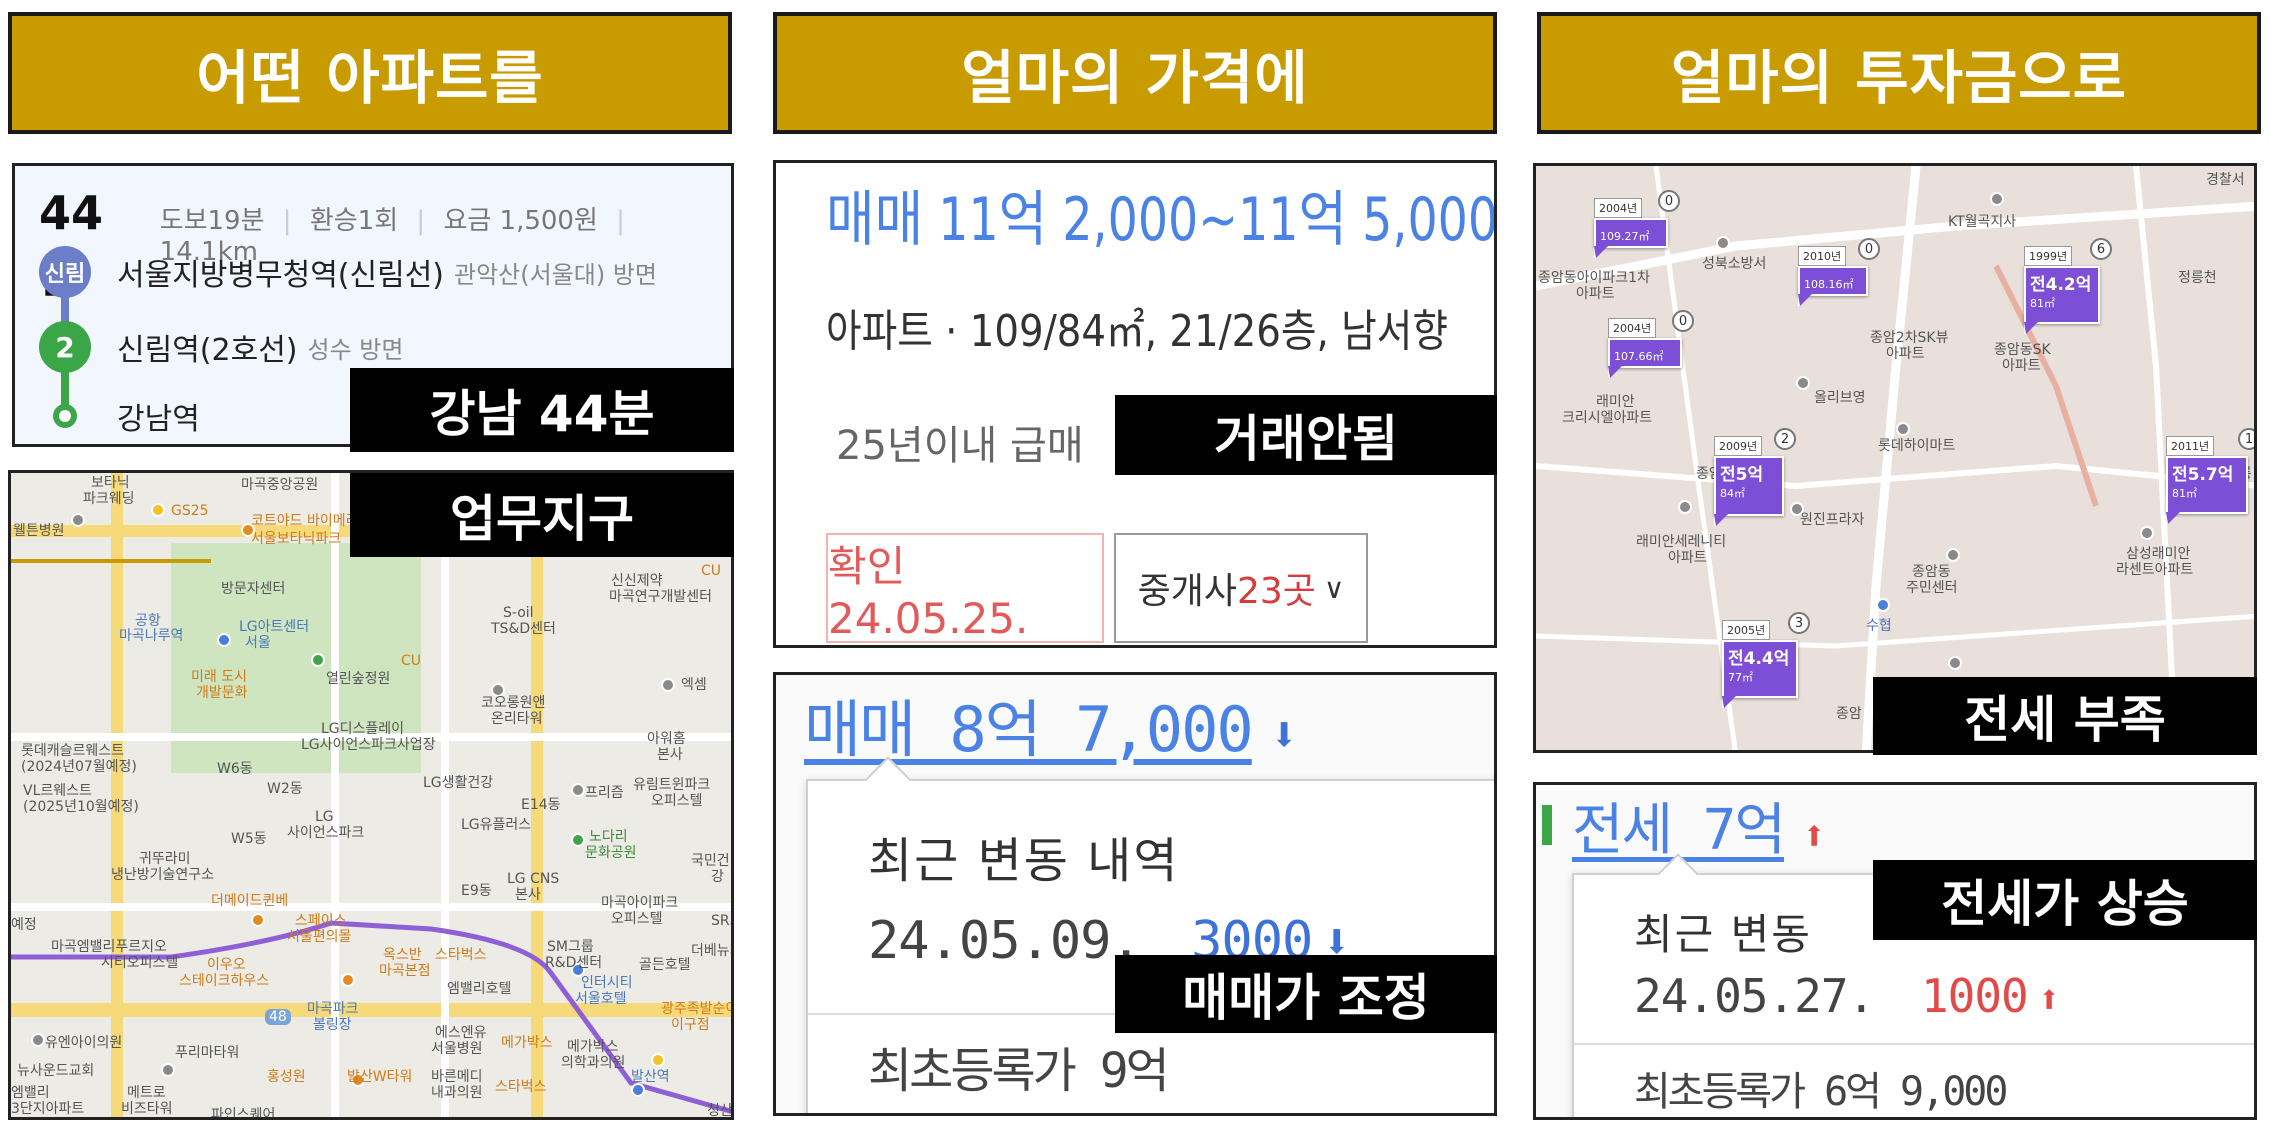 This screenshot has width=2270, height=1134. What do you see at coordinates (650, 1077) in the screenshot?
I see `map-label: 발산역` at bounding box center [650, 1077].